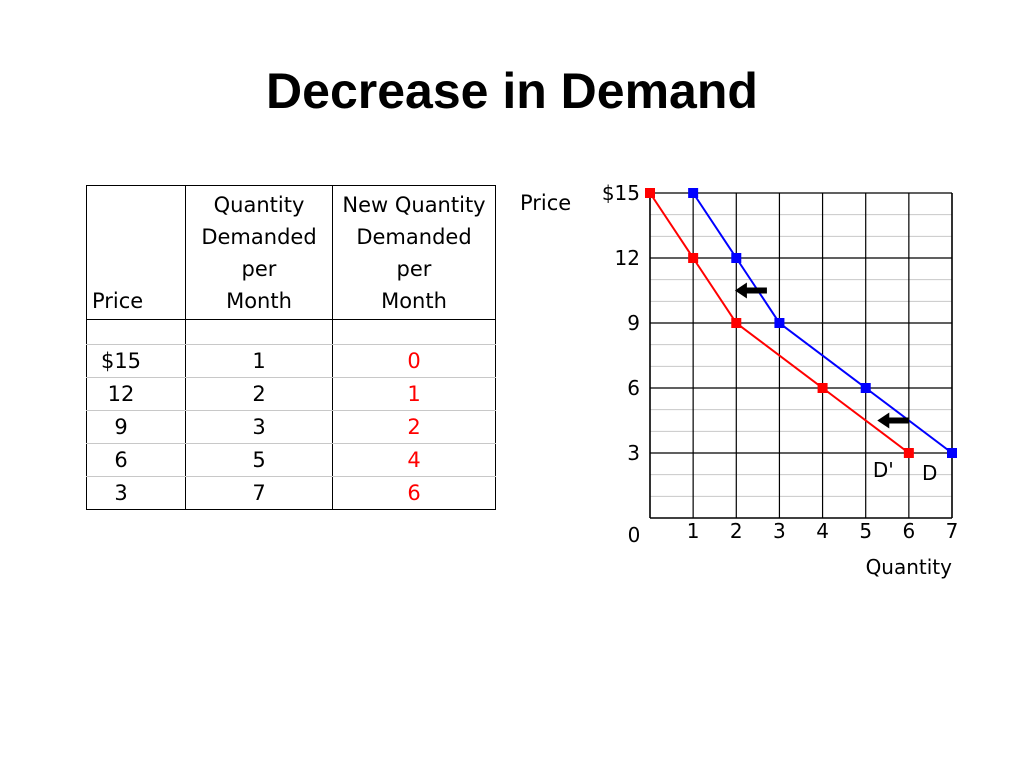 This screenshot has height=768, width=1024. What do you see at coordinates (414, 493) in the screenshot?
I see `cell-new-quantity: 6` at bounding box center [414, 493].